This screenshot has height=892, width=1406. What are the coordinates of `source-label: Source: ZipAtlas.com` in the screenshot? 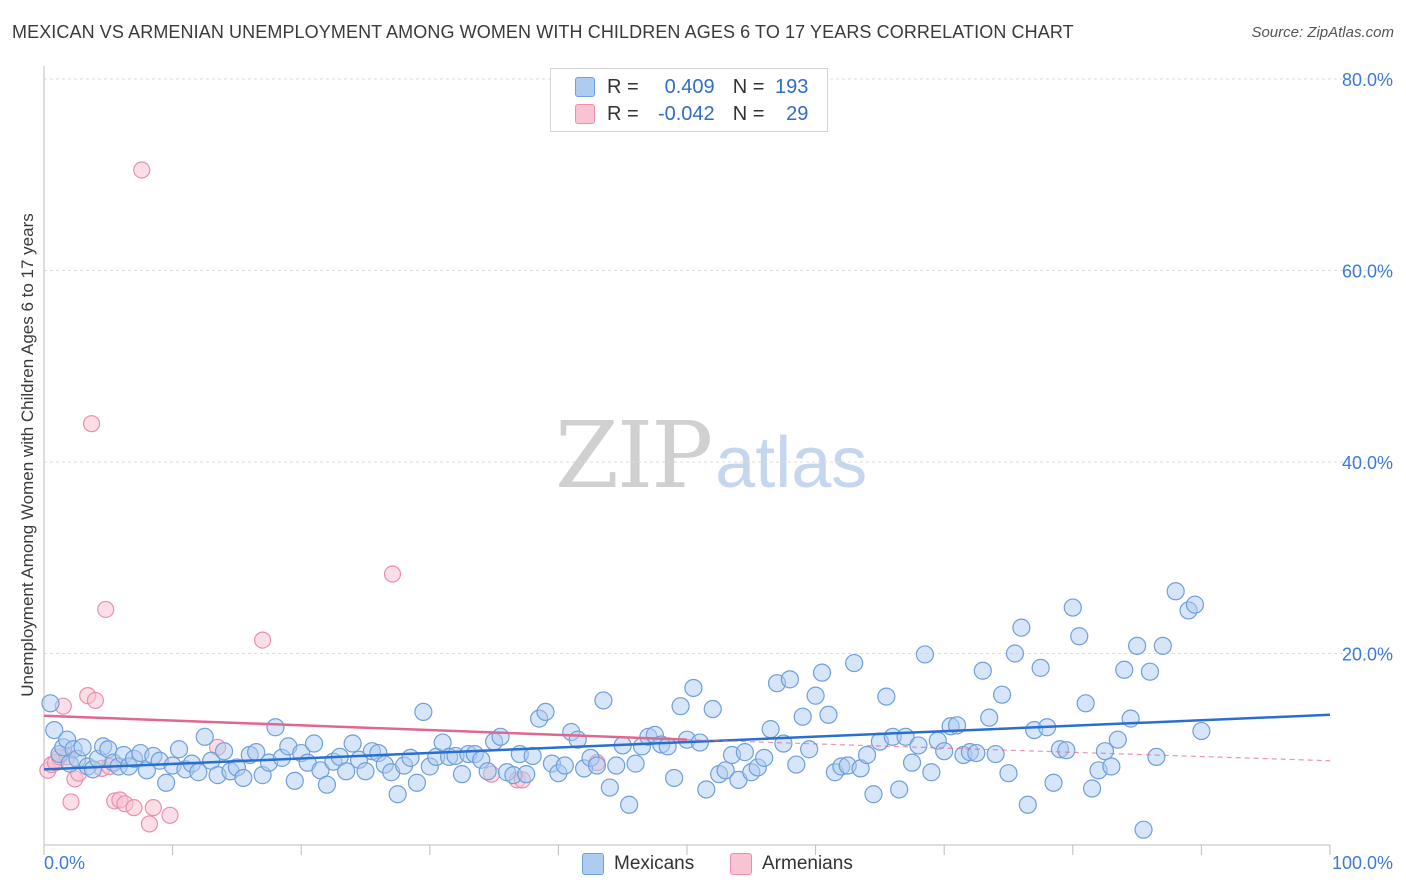 It's located at (1322, 32).